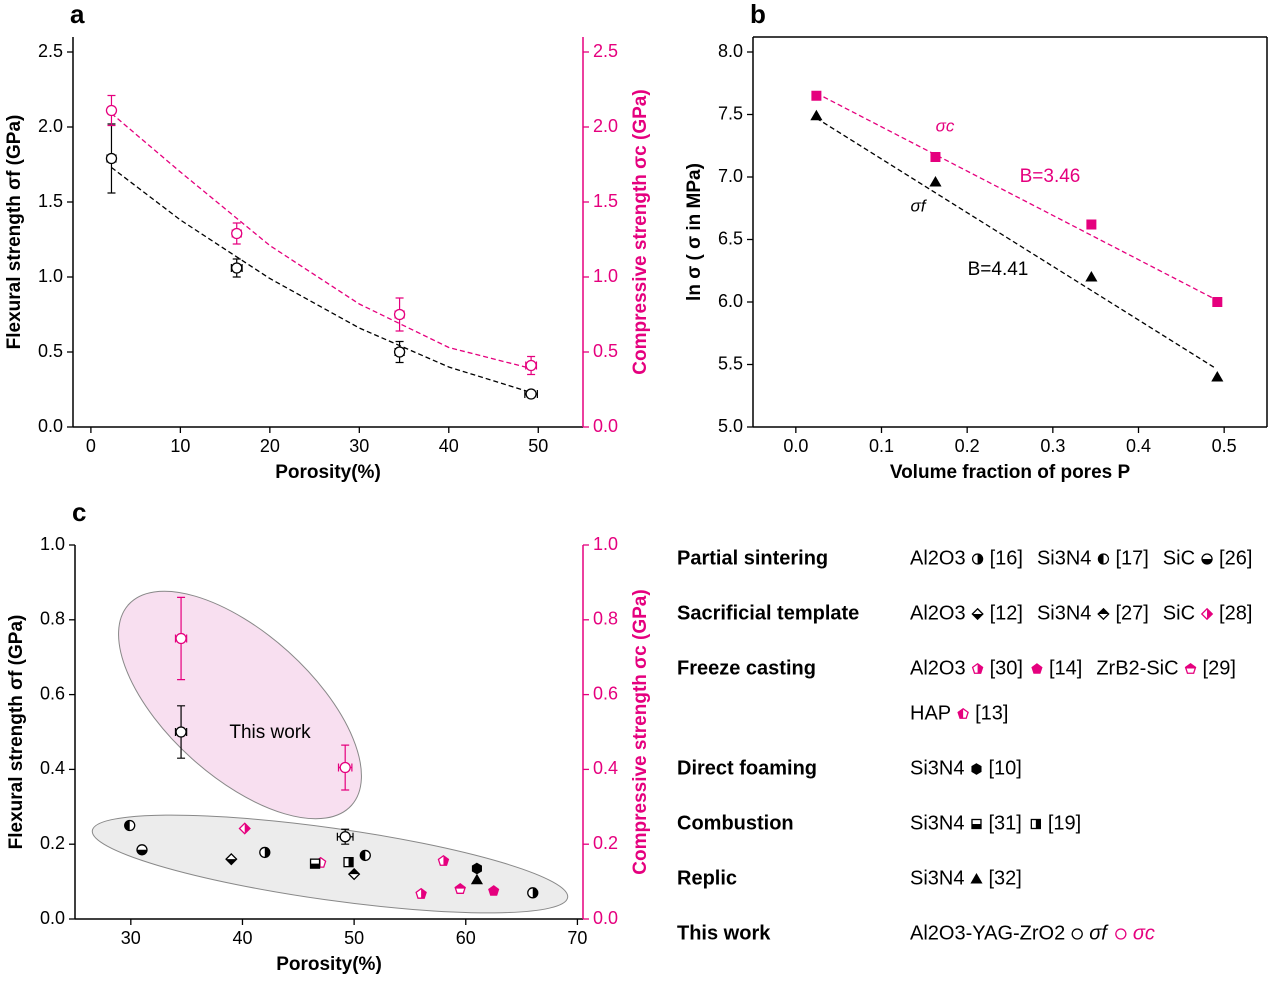 This screenshot has height=982, width=1270. I want to click on legend-entry: [13], so click(991, 713).